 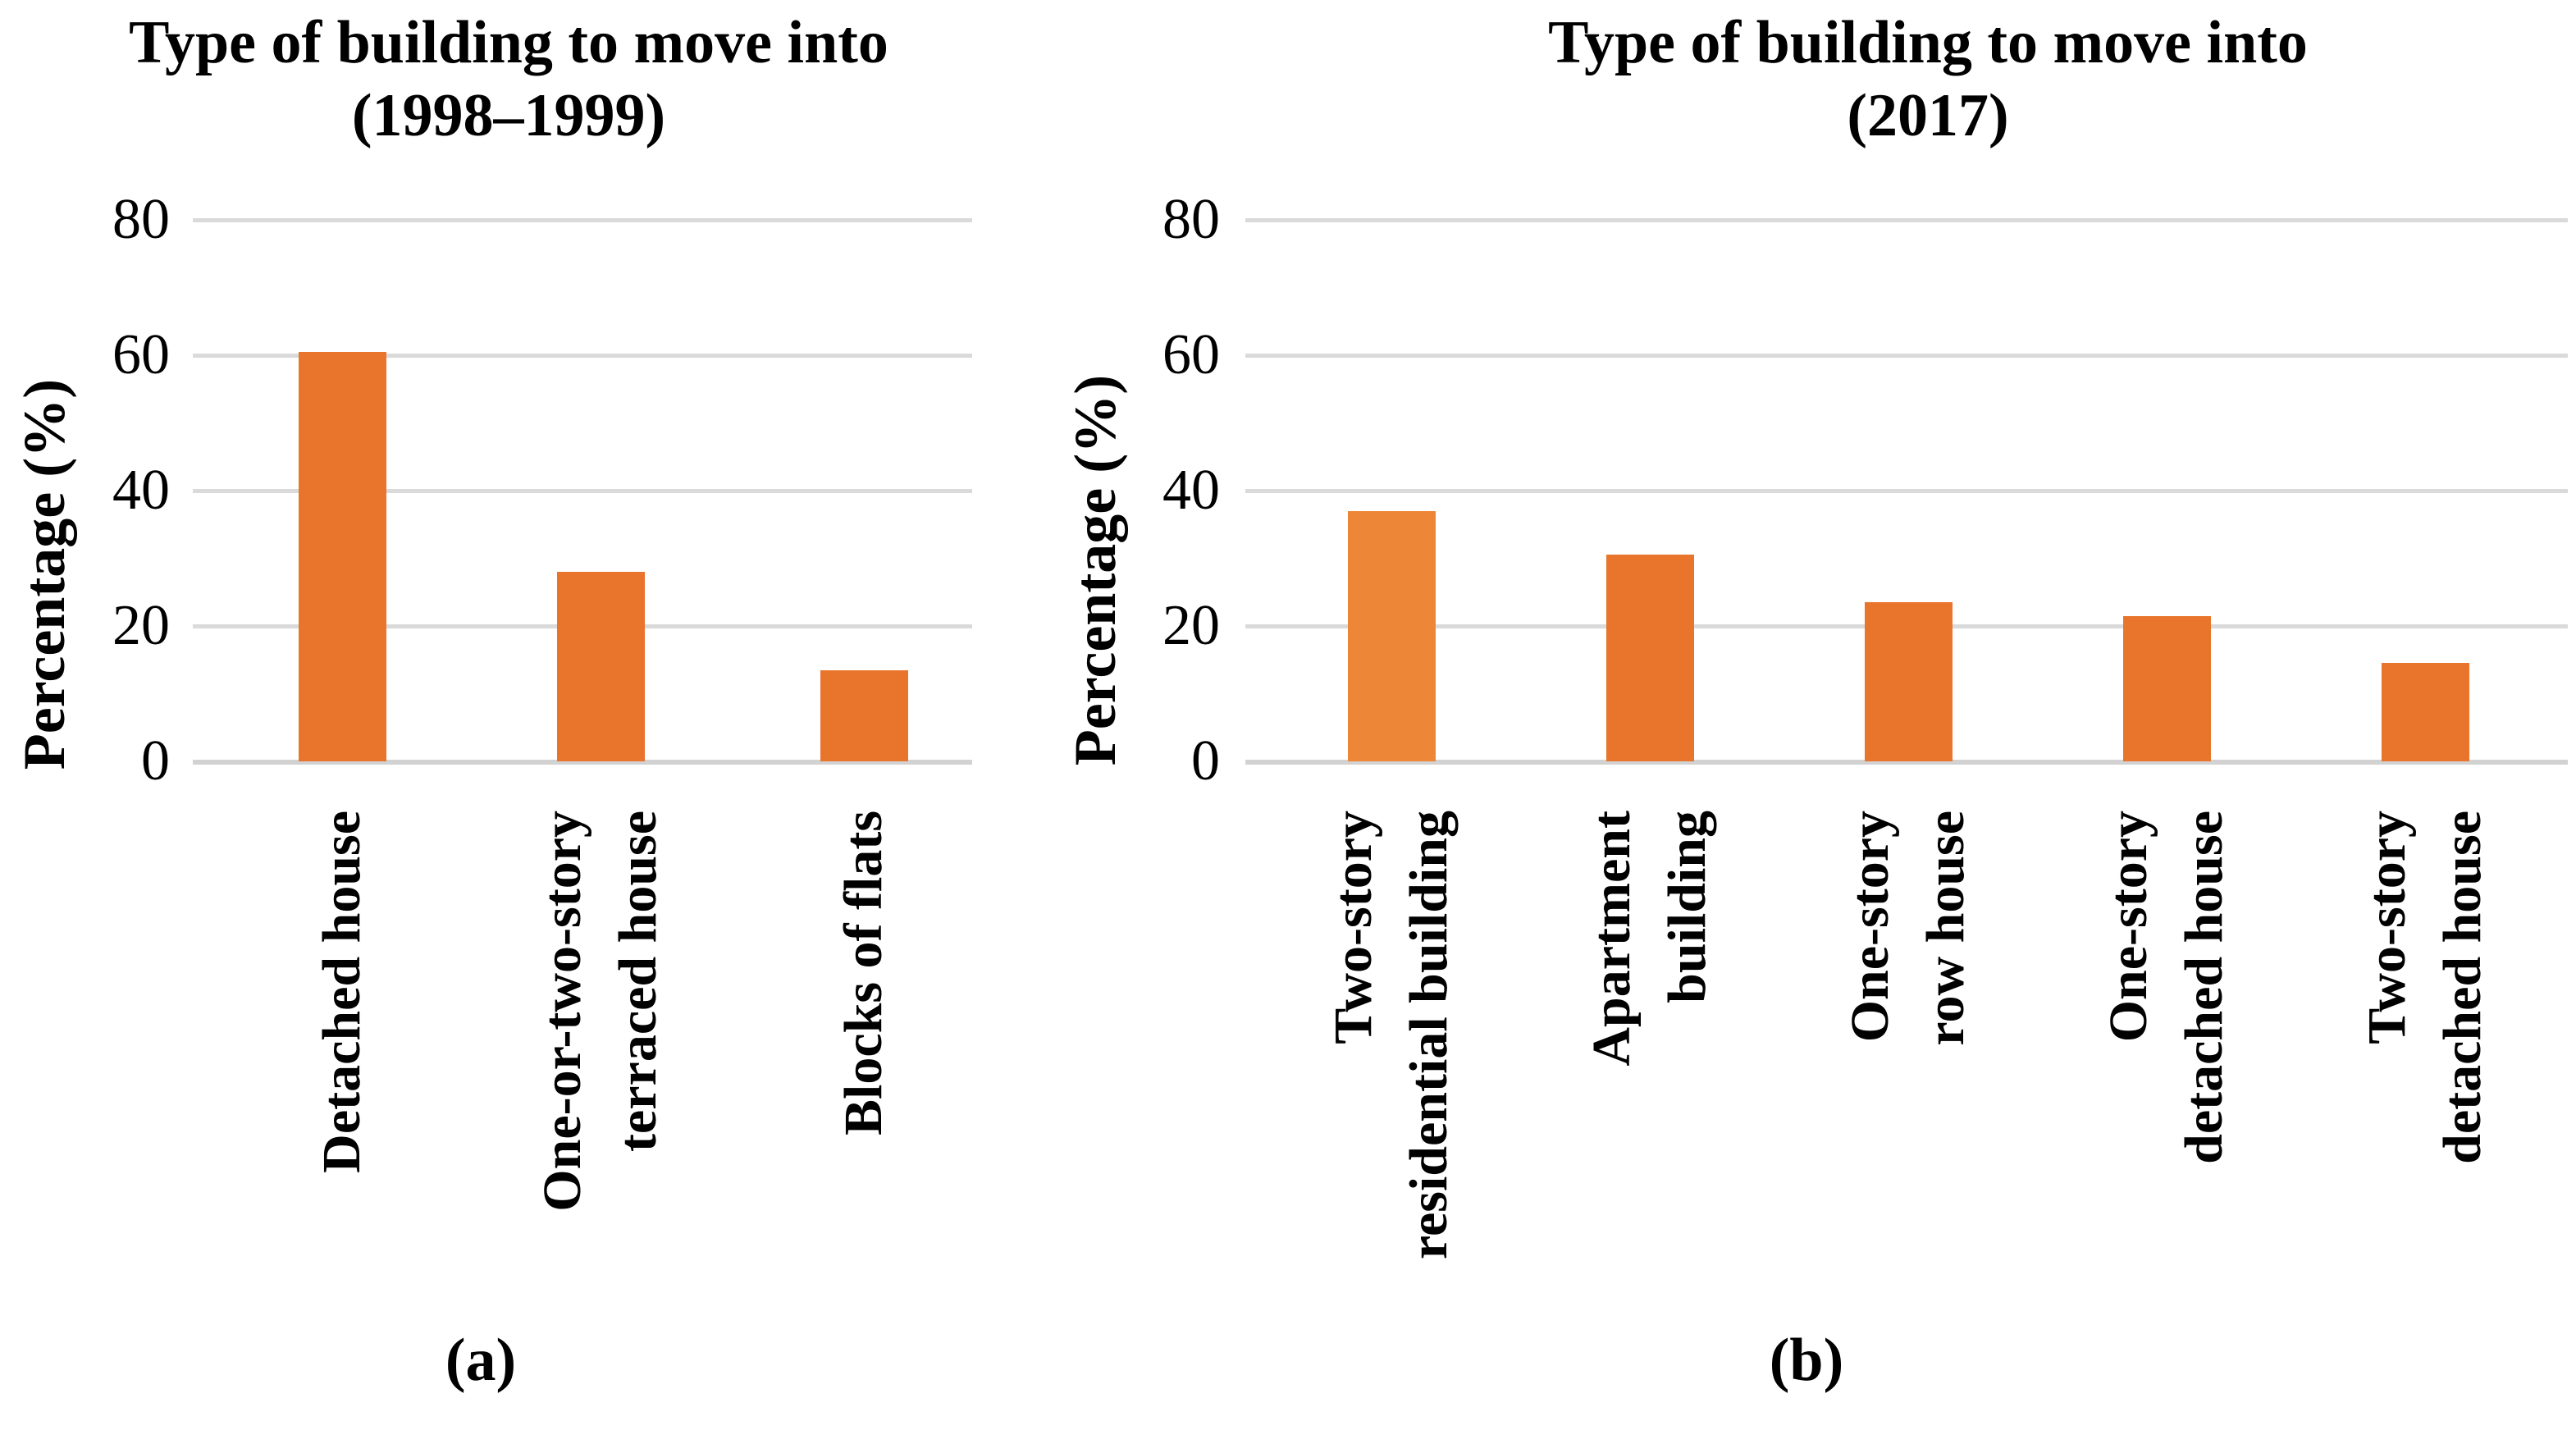 I want to click on chart-b-title-line2: (2017), so click(x=1928, y=115).